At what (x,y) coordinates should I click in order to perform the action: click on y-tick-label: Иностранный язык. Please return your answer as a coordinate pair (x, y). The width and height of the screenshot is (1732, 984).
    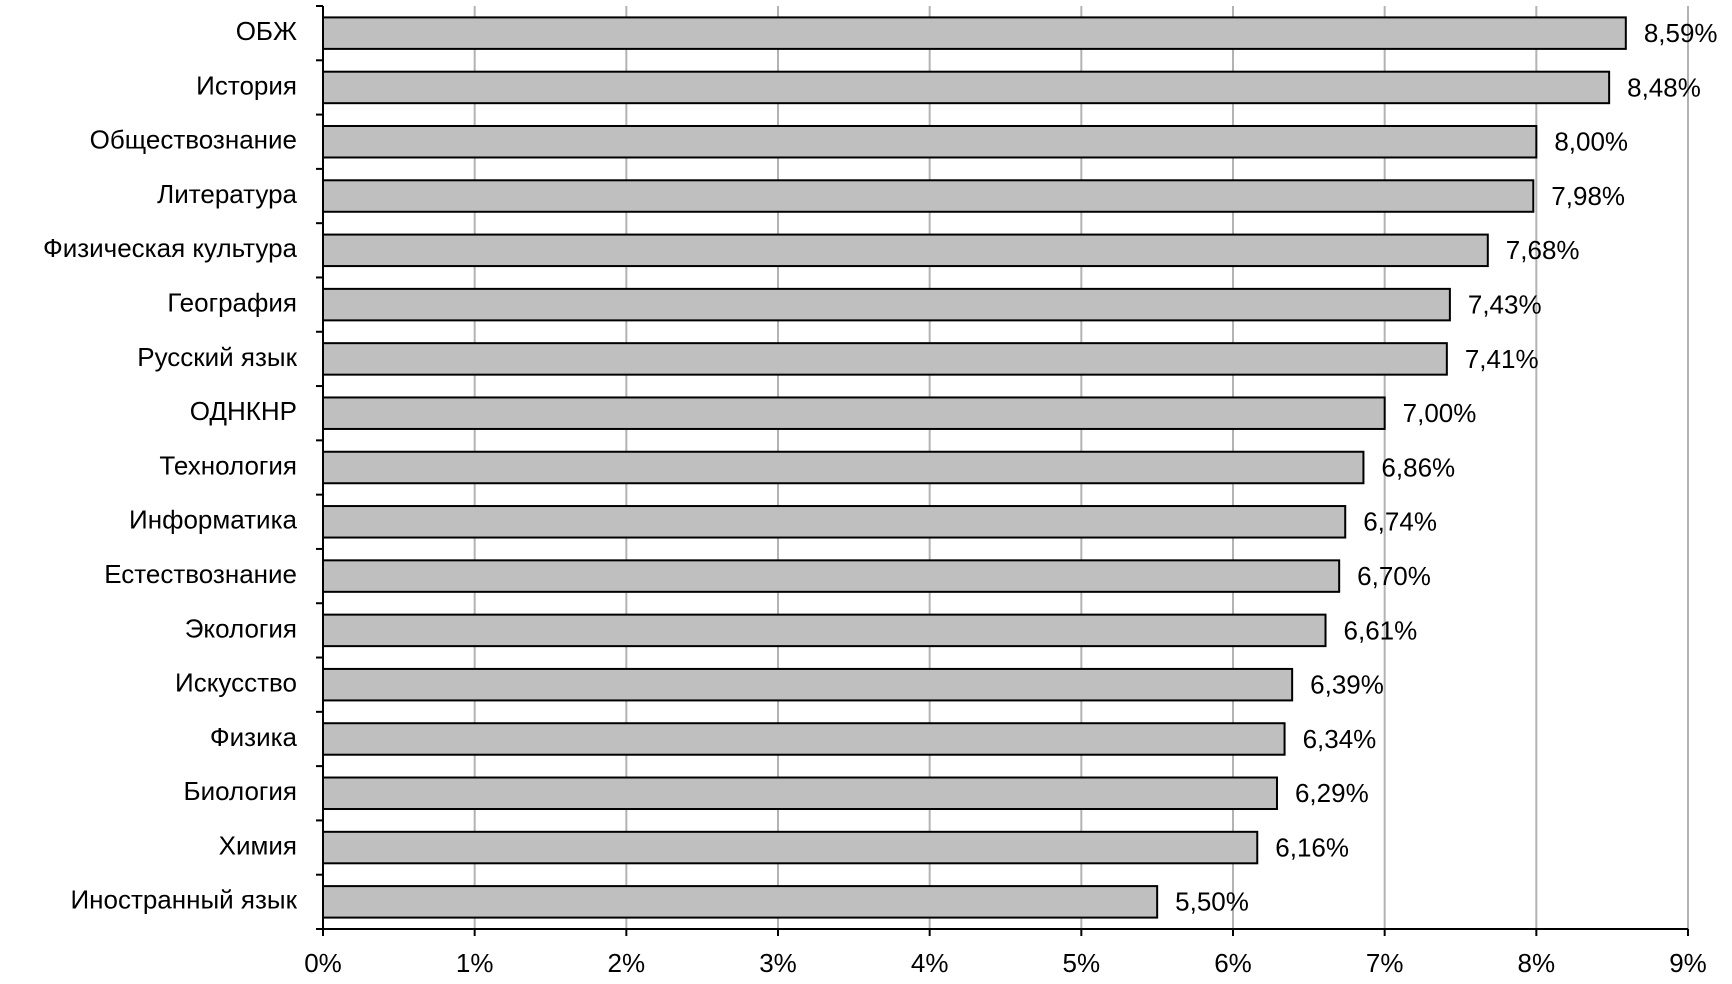
    Looking at the image, I should click on (183, 900).